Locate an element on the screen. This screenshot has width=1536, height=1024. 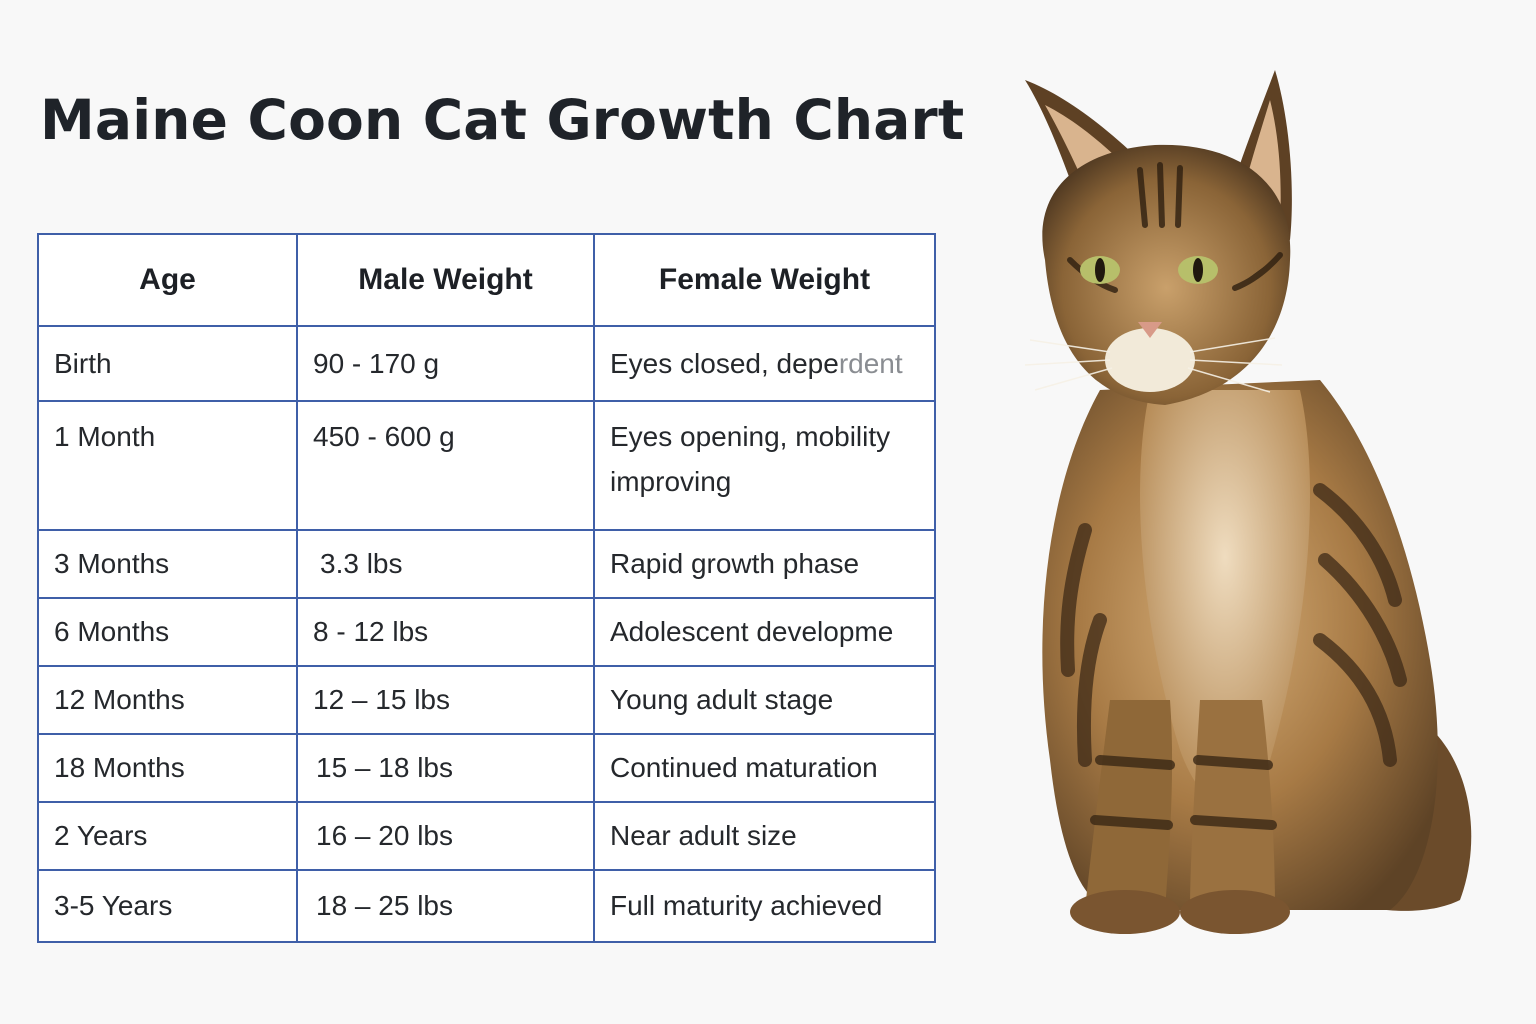
cell-male-weight: 450 - 600 g is located at coordinates (445, 465).